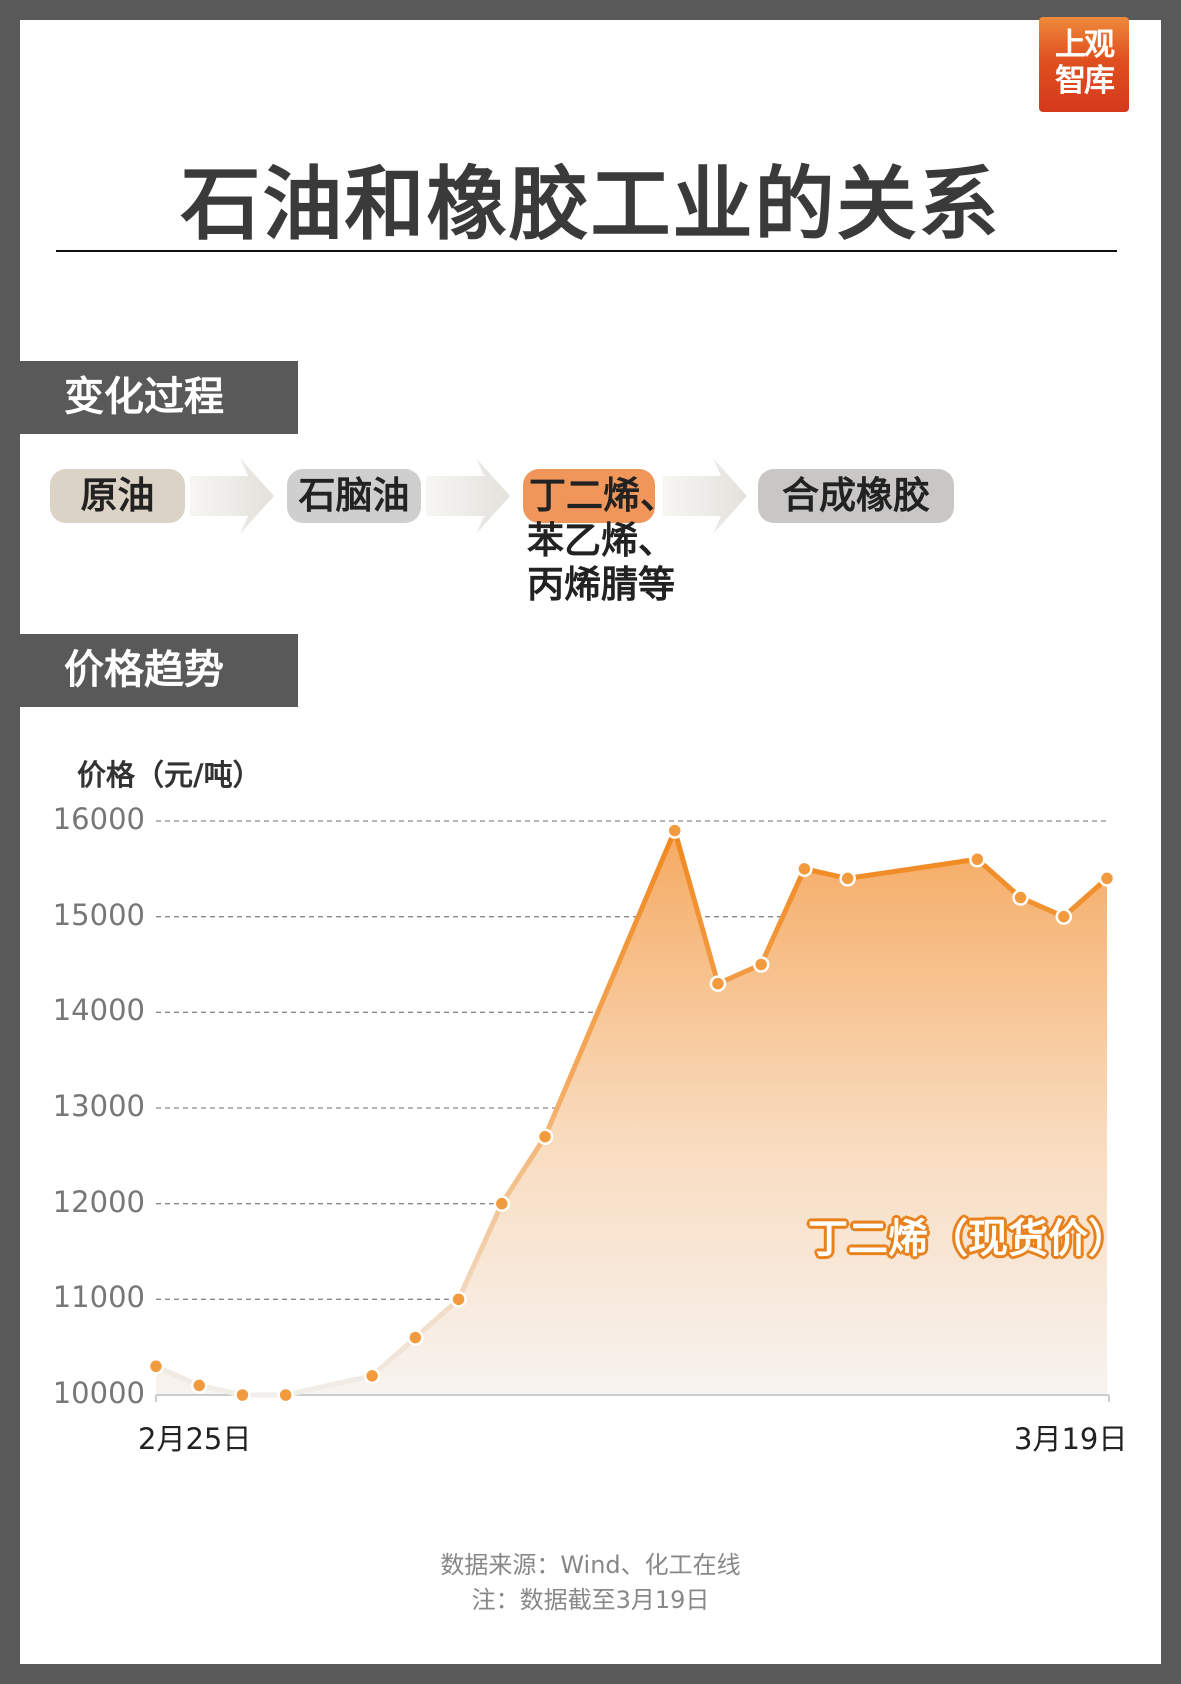 The image size is (1181, 1684). Describe the element at coordinates (98, 1106) in the screenshot. I see `y-tick-label: 13000` at that location.